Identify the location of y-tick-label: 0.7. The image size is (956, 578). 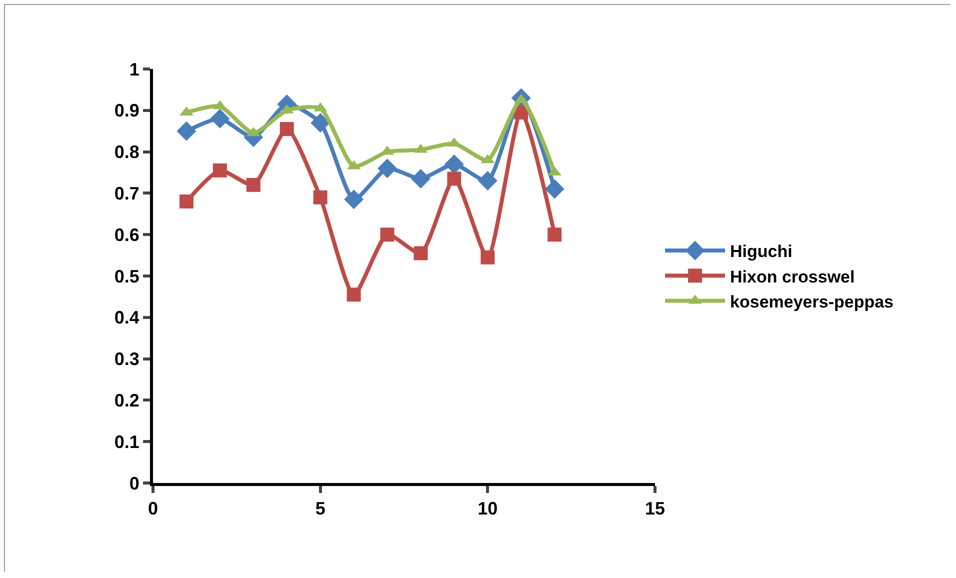
(127, 194).